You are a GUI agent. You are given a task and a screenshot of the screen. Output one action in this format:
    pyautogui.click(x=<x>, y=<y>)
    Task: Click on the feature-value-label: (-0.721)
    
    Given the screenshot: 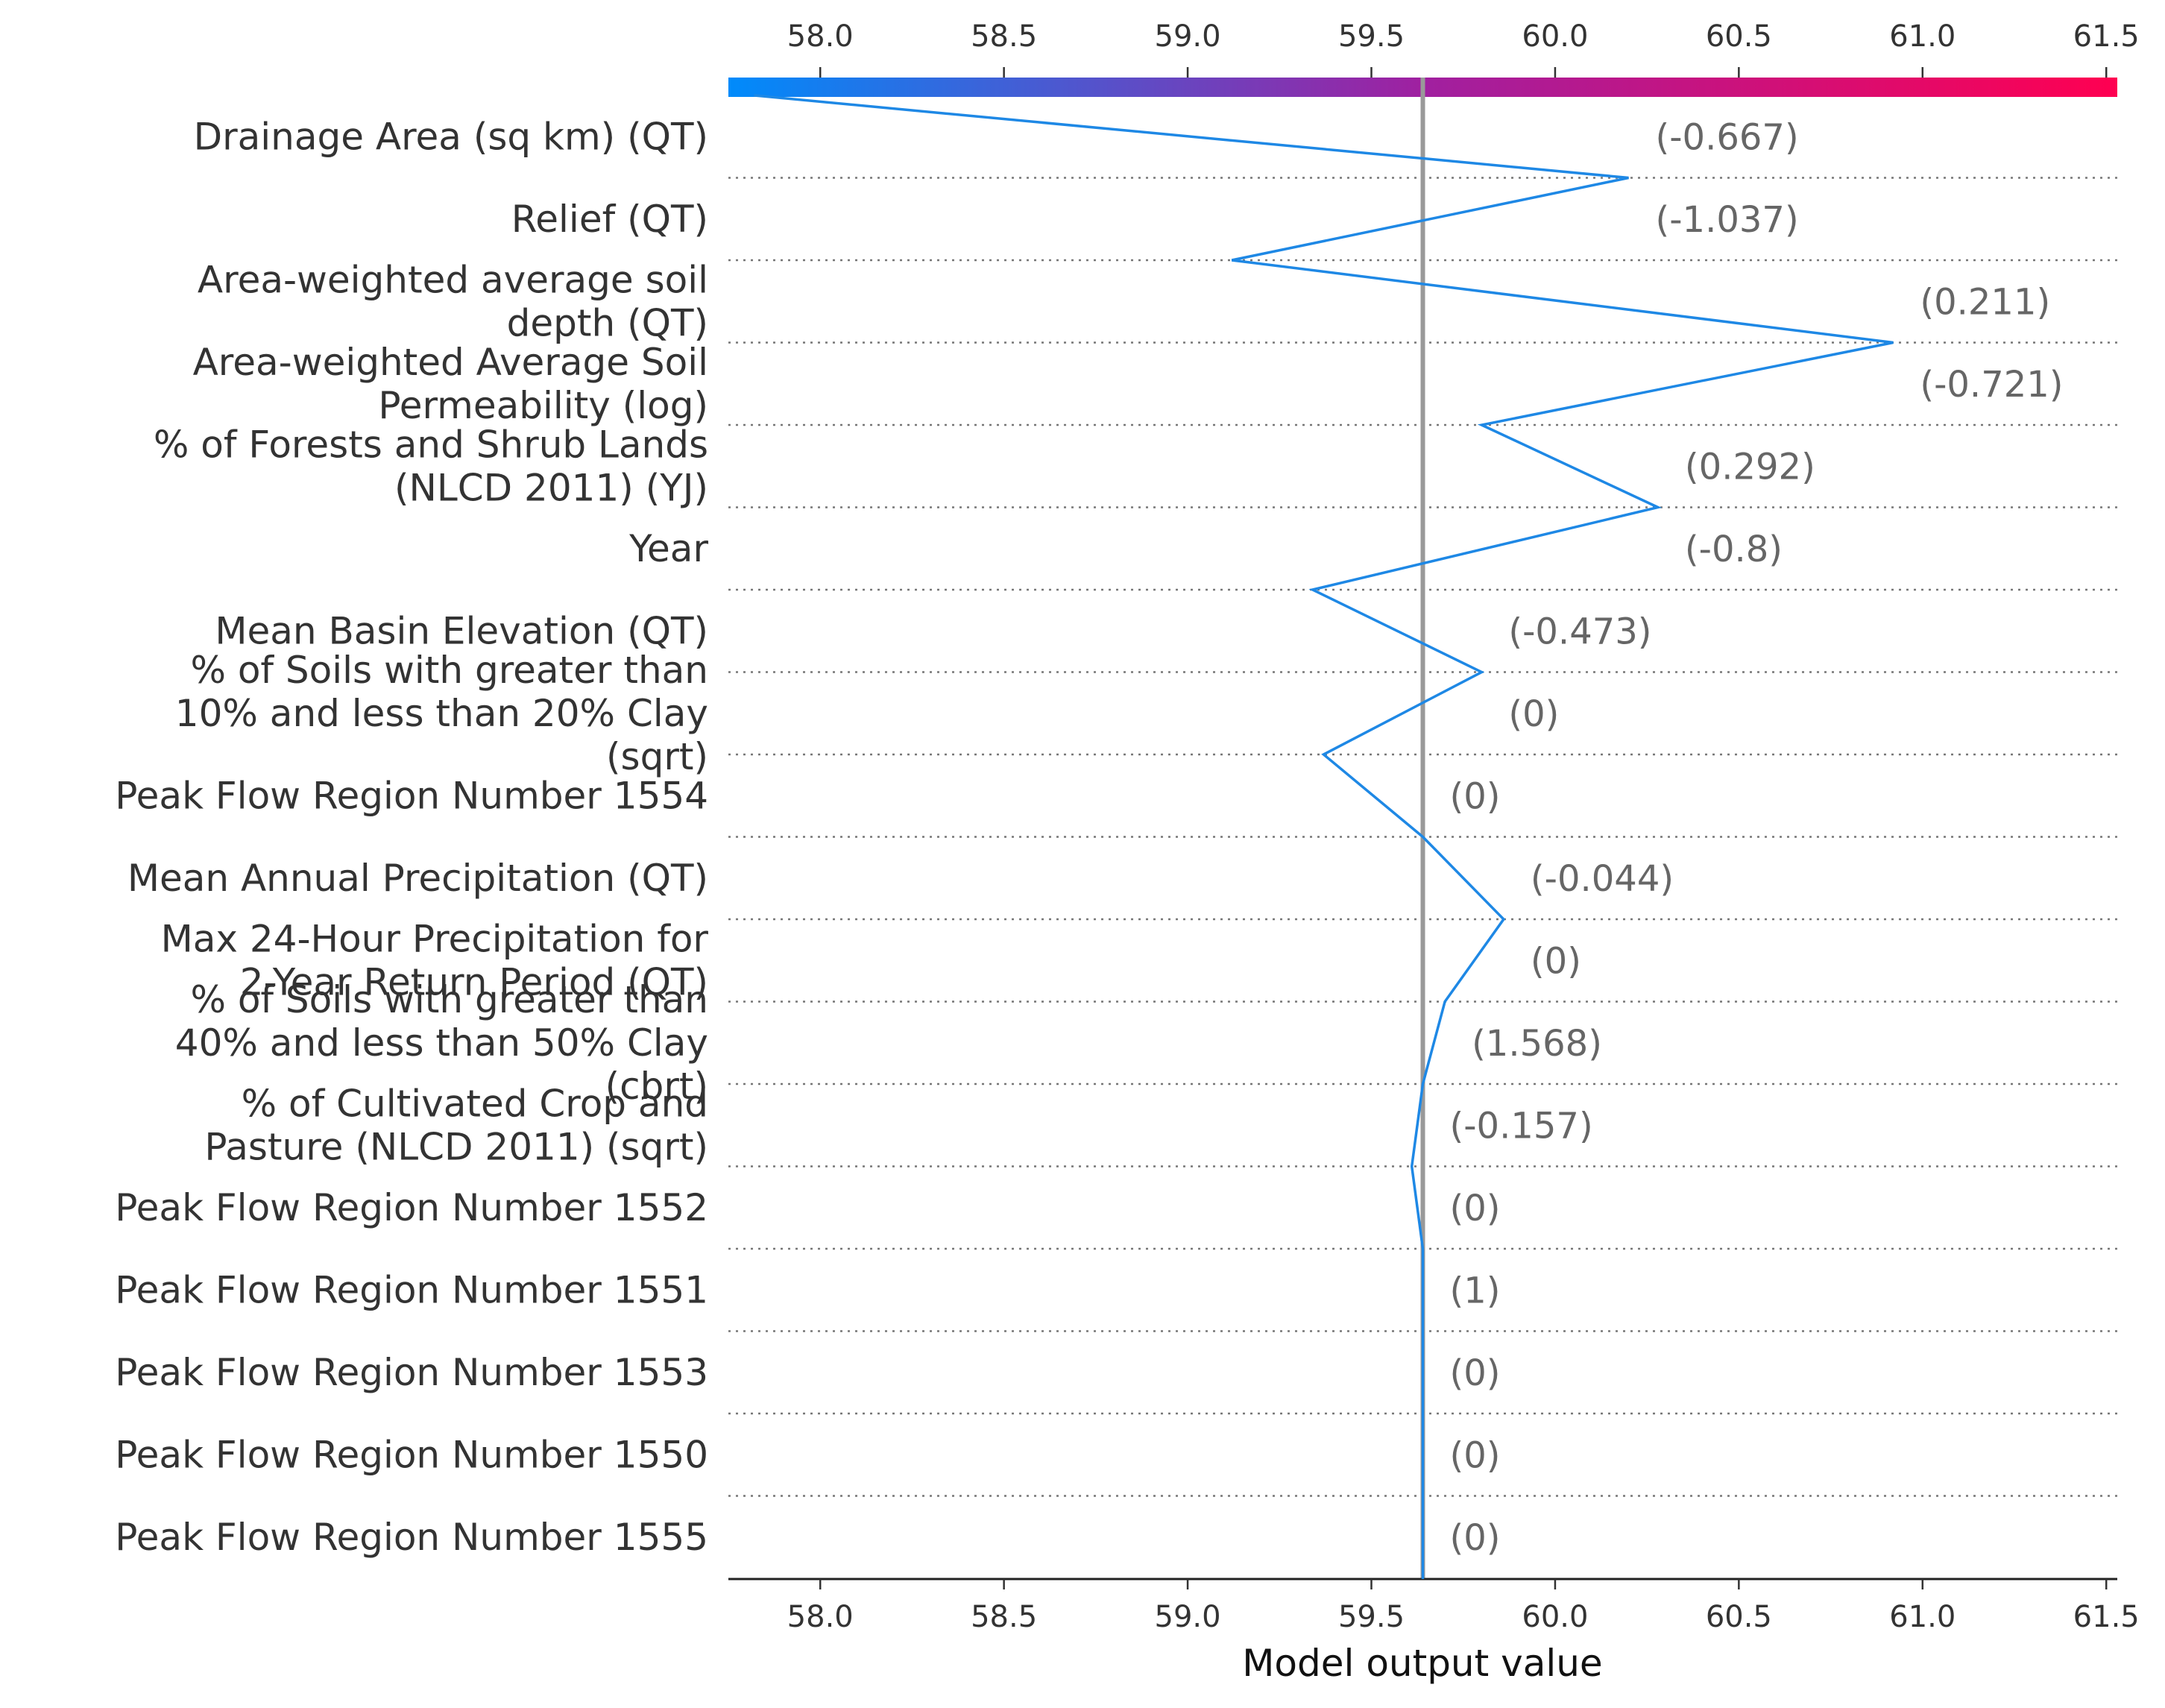 What is the action you would take?
    pyautogui.click(x=1992, y=385)
    